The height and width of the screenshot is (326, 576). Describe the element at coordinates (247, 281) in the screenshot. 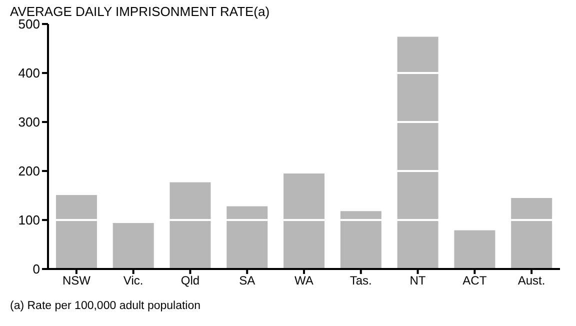

I see `x-tick-label: SA` at that location.